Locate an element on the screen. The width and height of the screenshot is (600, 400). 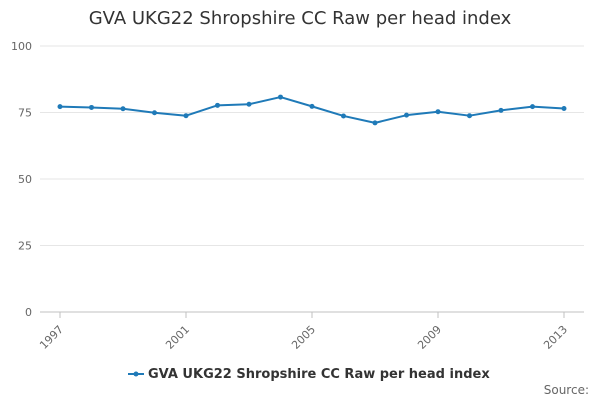
series-layer is located at coordinates (312, 110).